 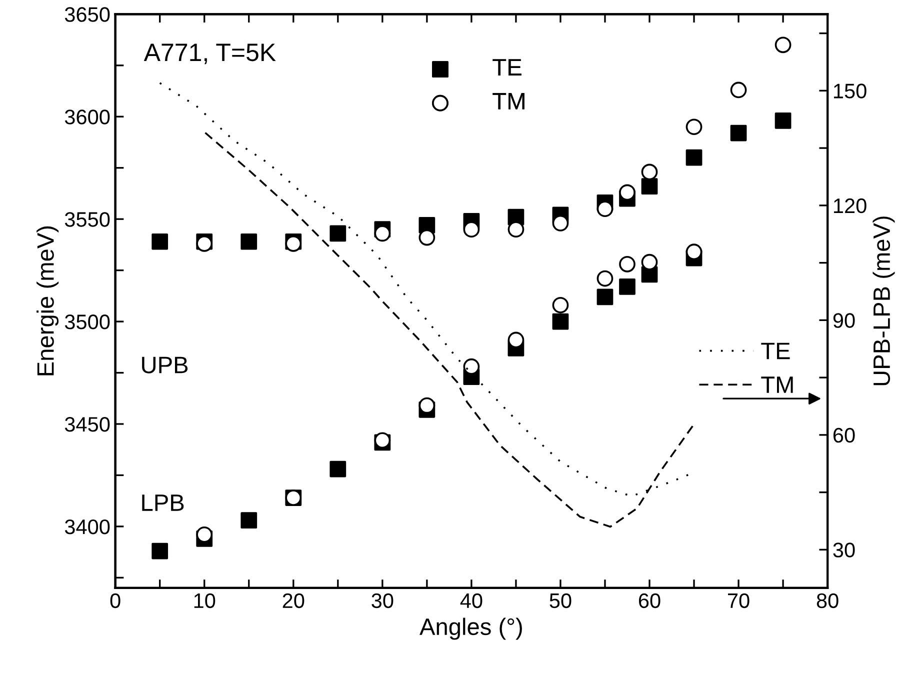 I want to click on y-axis-title: Energie (meV), so click(x=47, y=301).